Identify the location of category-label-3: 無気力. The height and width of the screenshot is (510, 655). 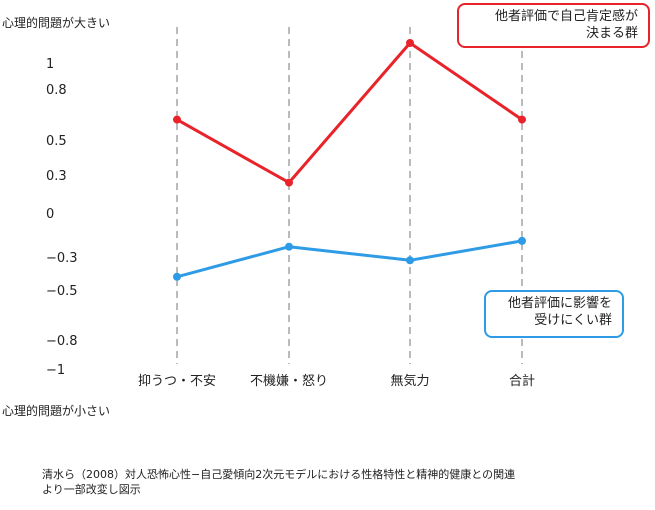
(409, 381).